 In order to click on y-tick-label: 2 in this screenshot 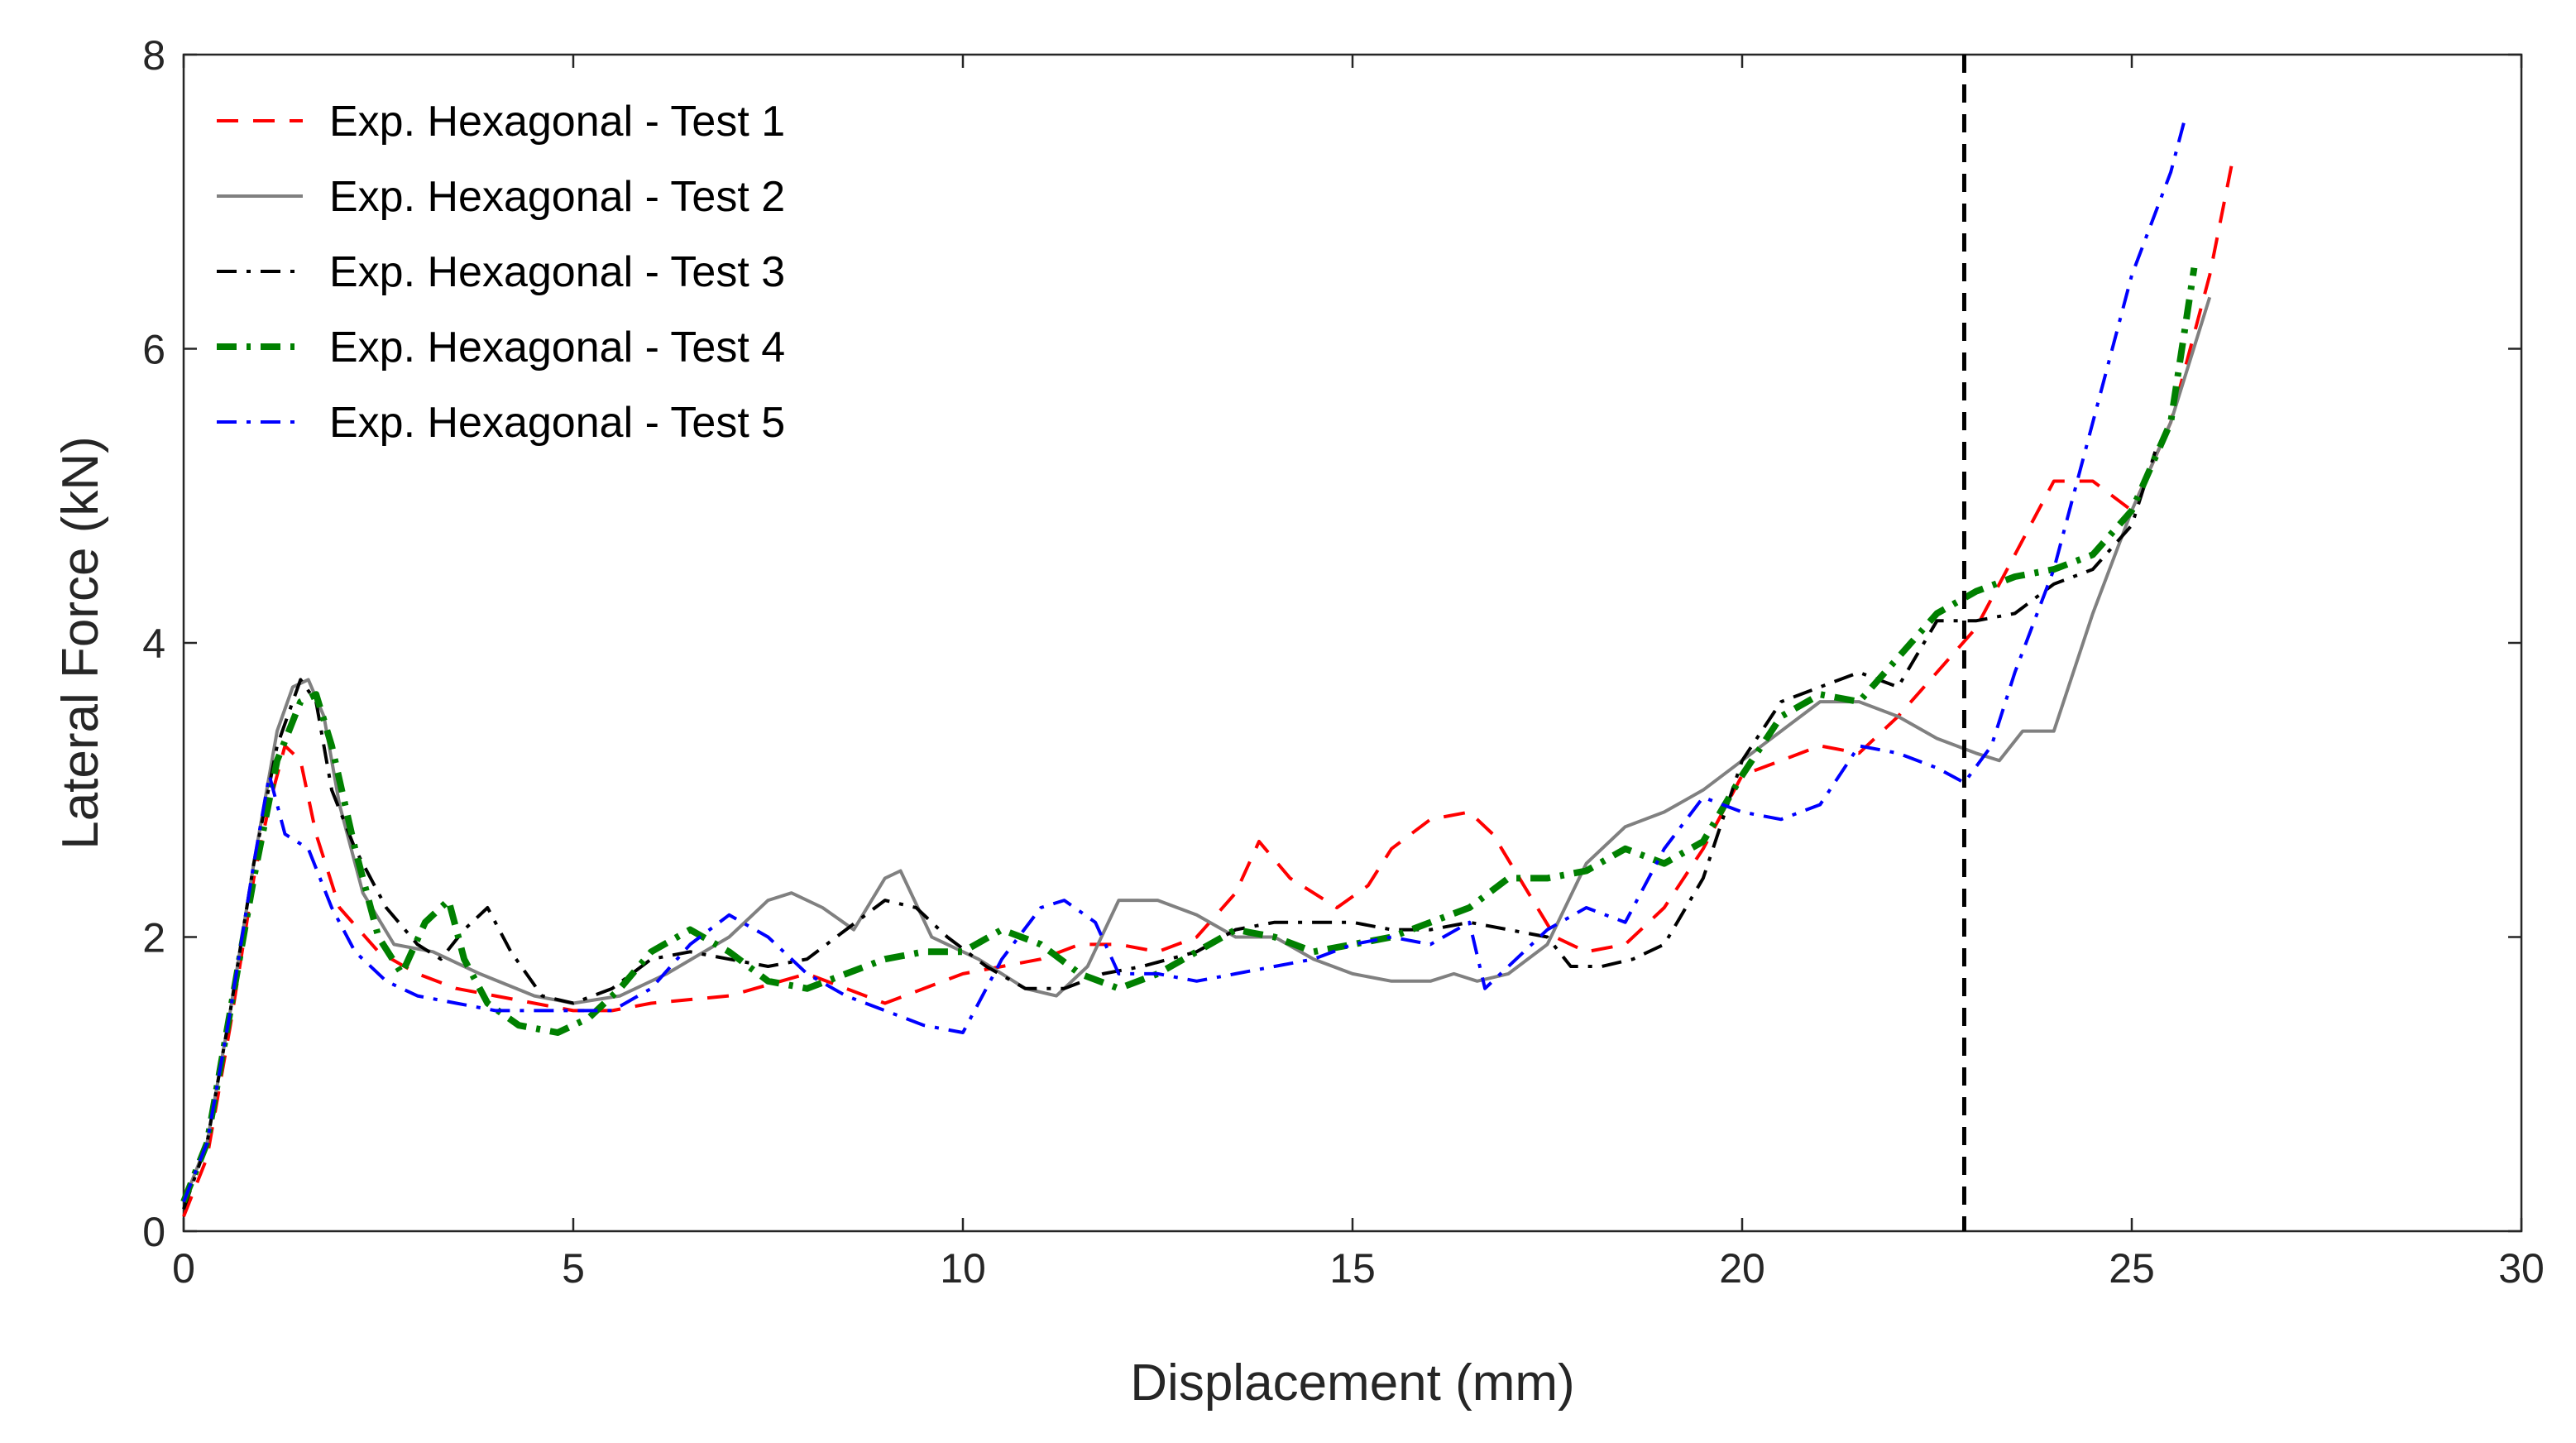, I will do `click(153, 938)`.